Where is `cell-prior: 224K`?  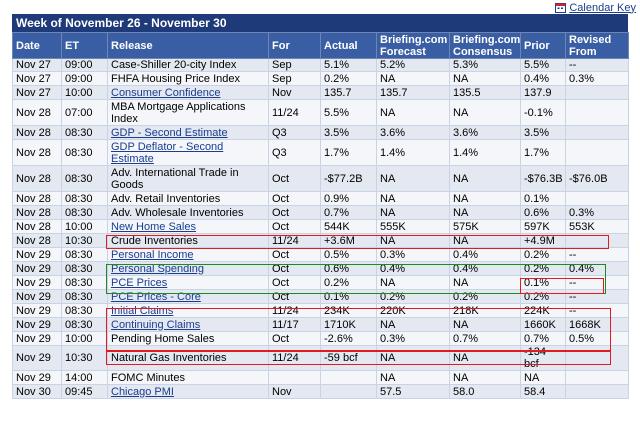
cell-prior: 224K is located at coordinates (543, 310).